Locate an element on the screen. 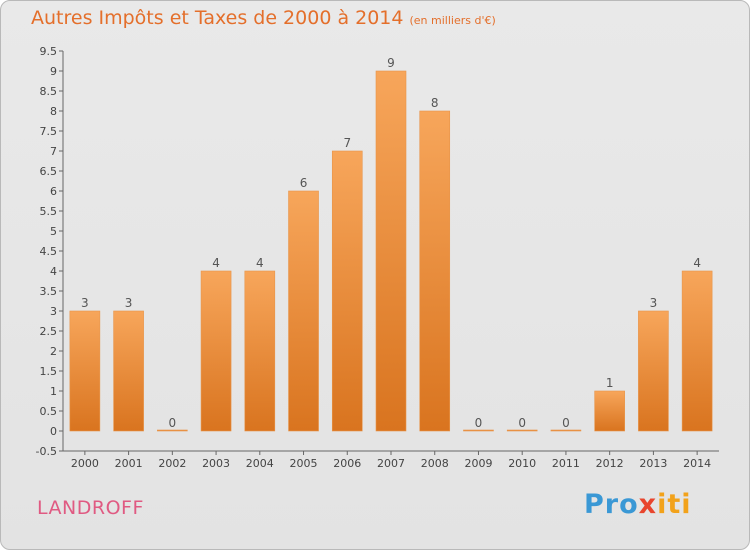  proxiti-logo: Proxiti is located at coordinates (638, 504).